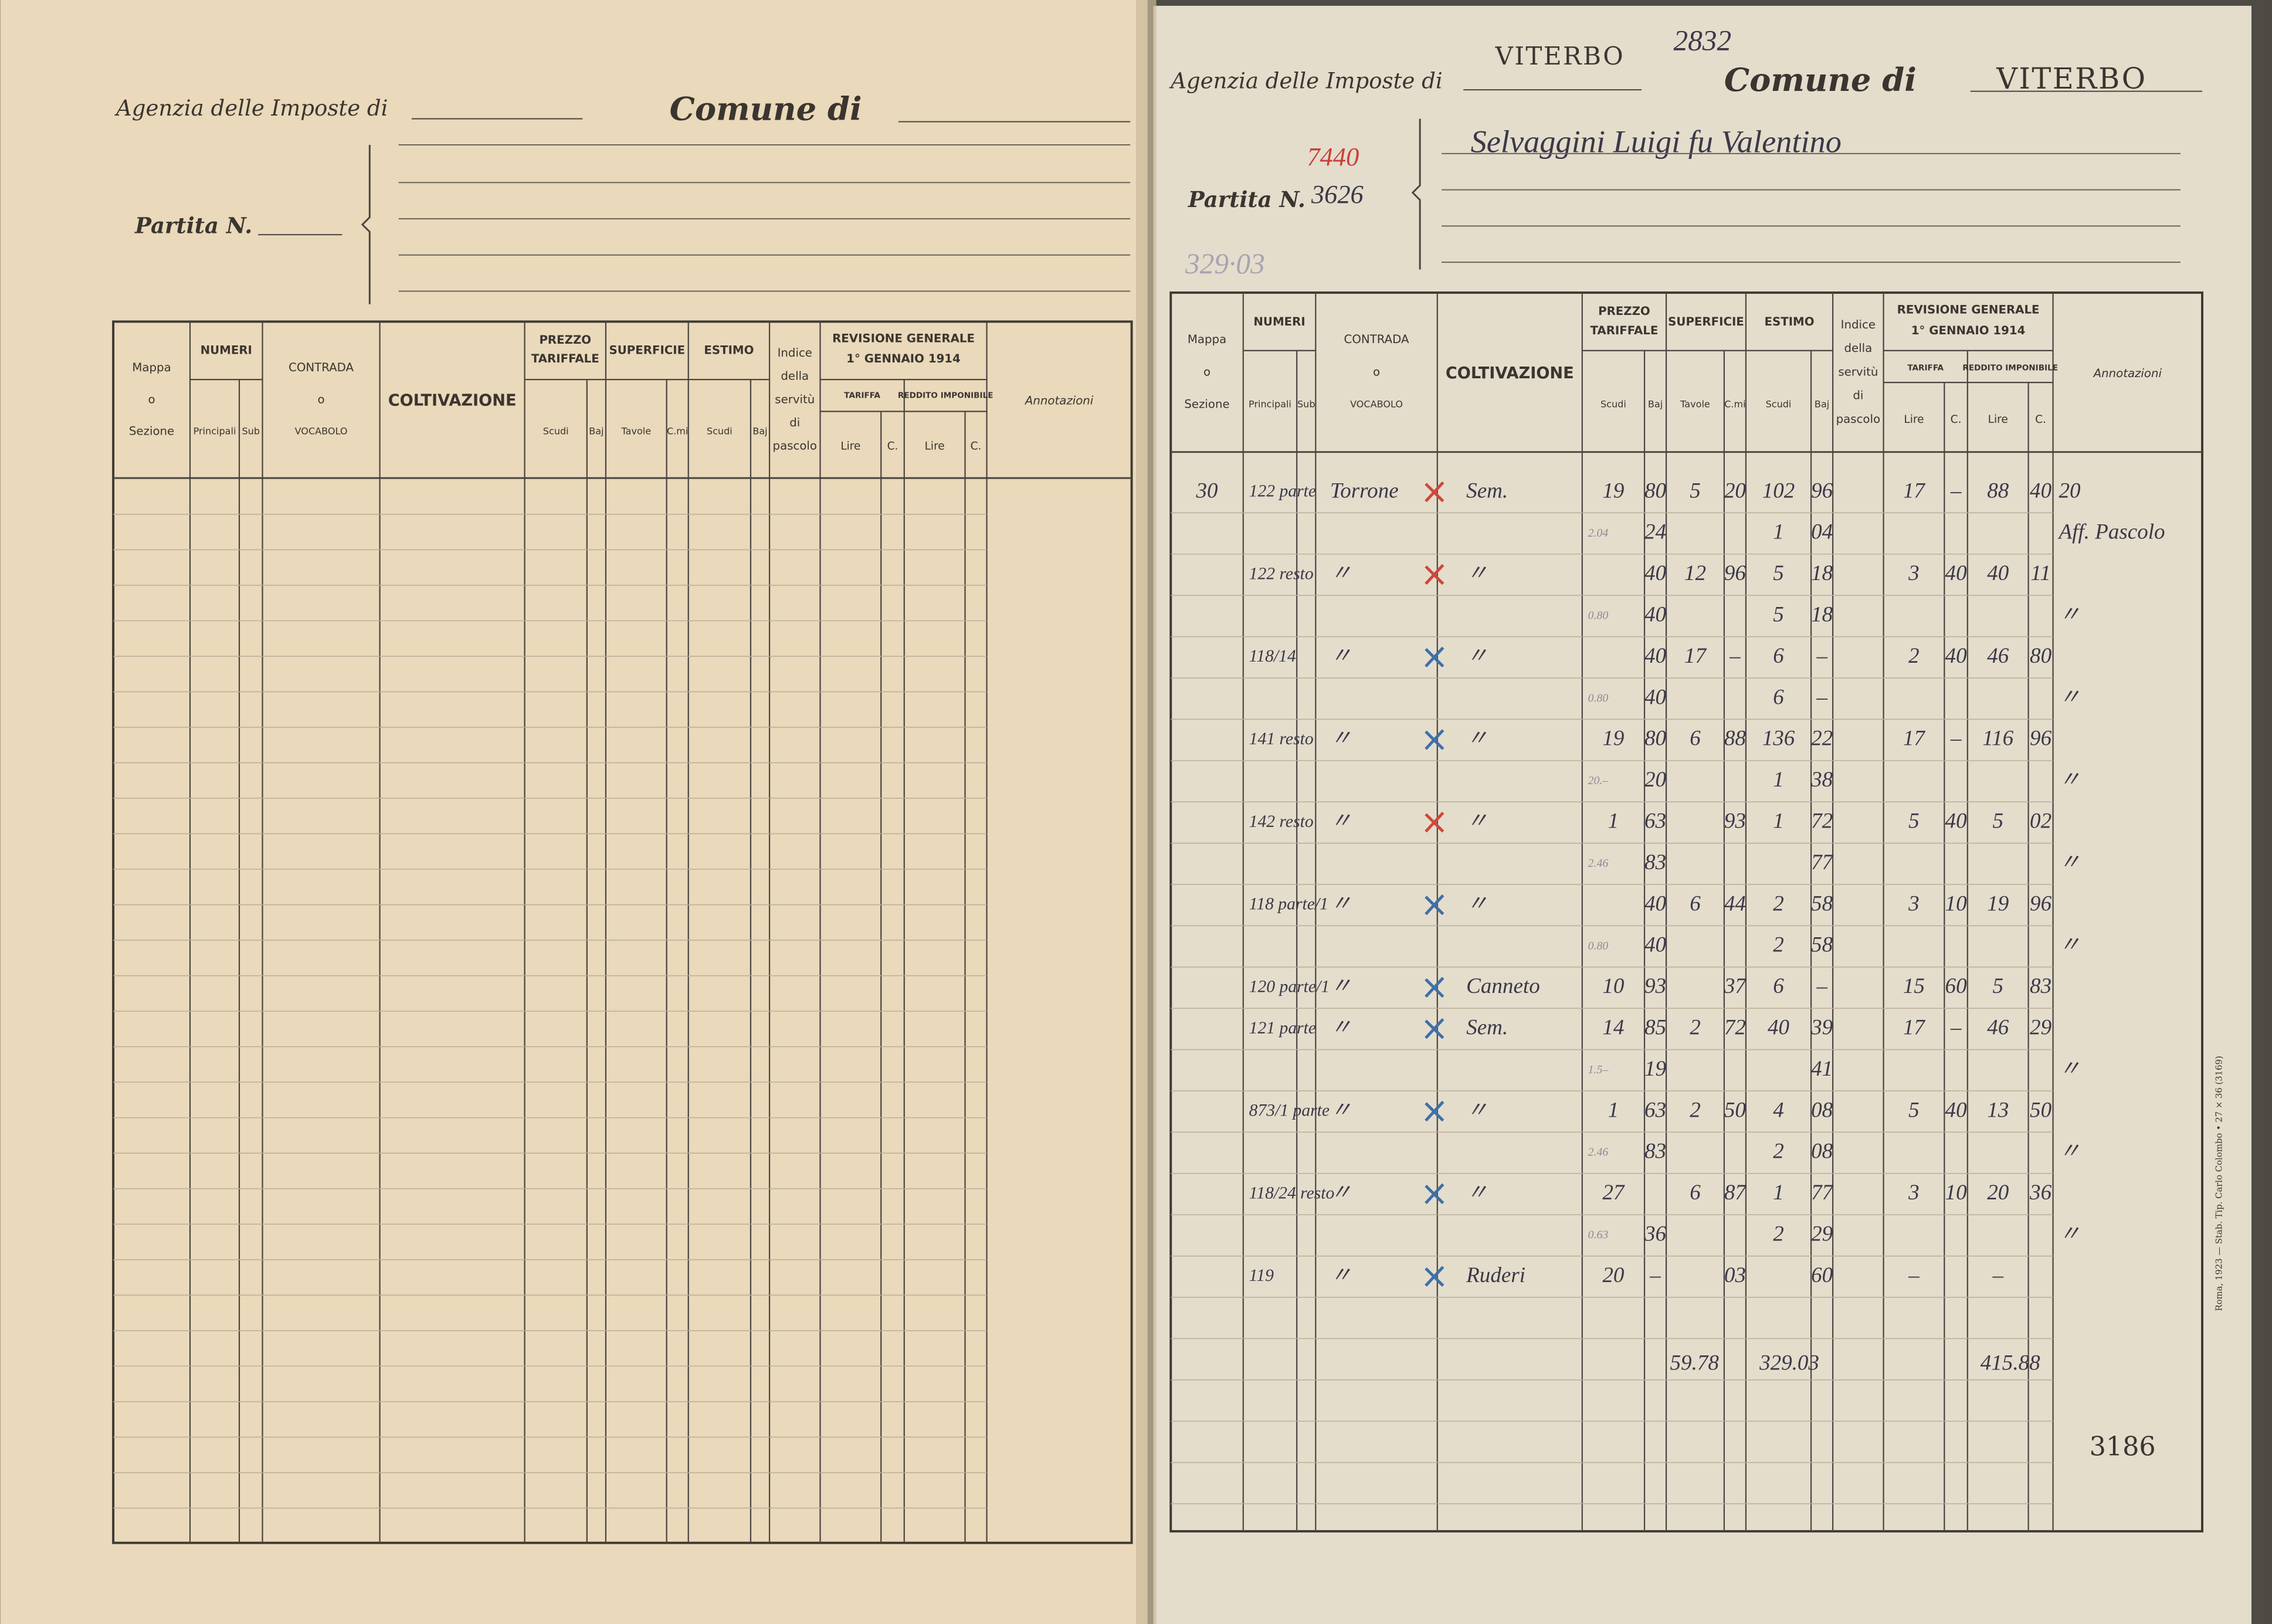 The height and width of the screenshot is (1624, 2272). I want to click on entry-rc: 80, so click(2041, 656).